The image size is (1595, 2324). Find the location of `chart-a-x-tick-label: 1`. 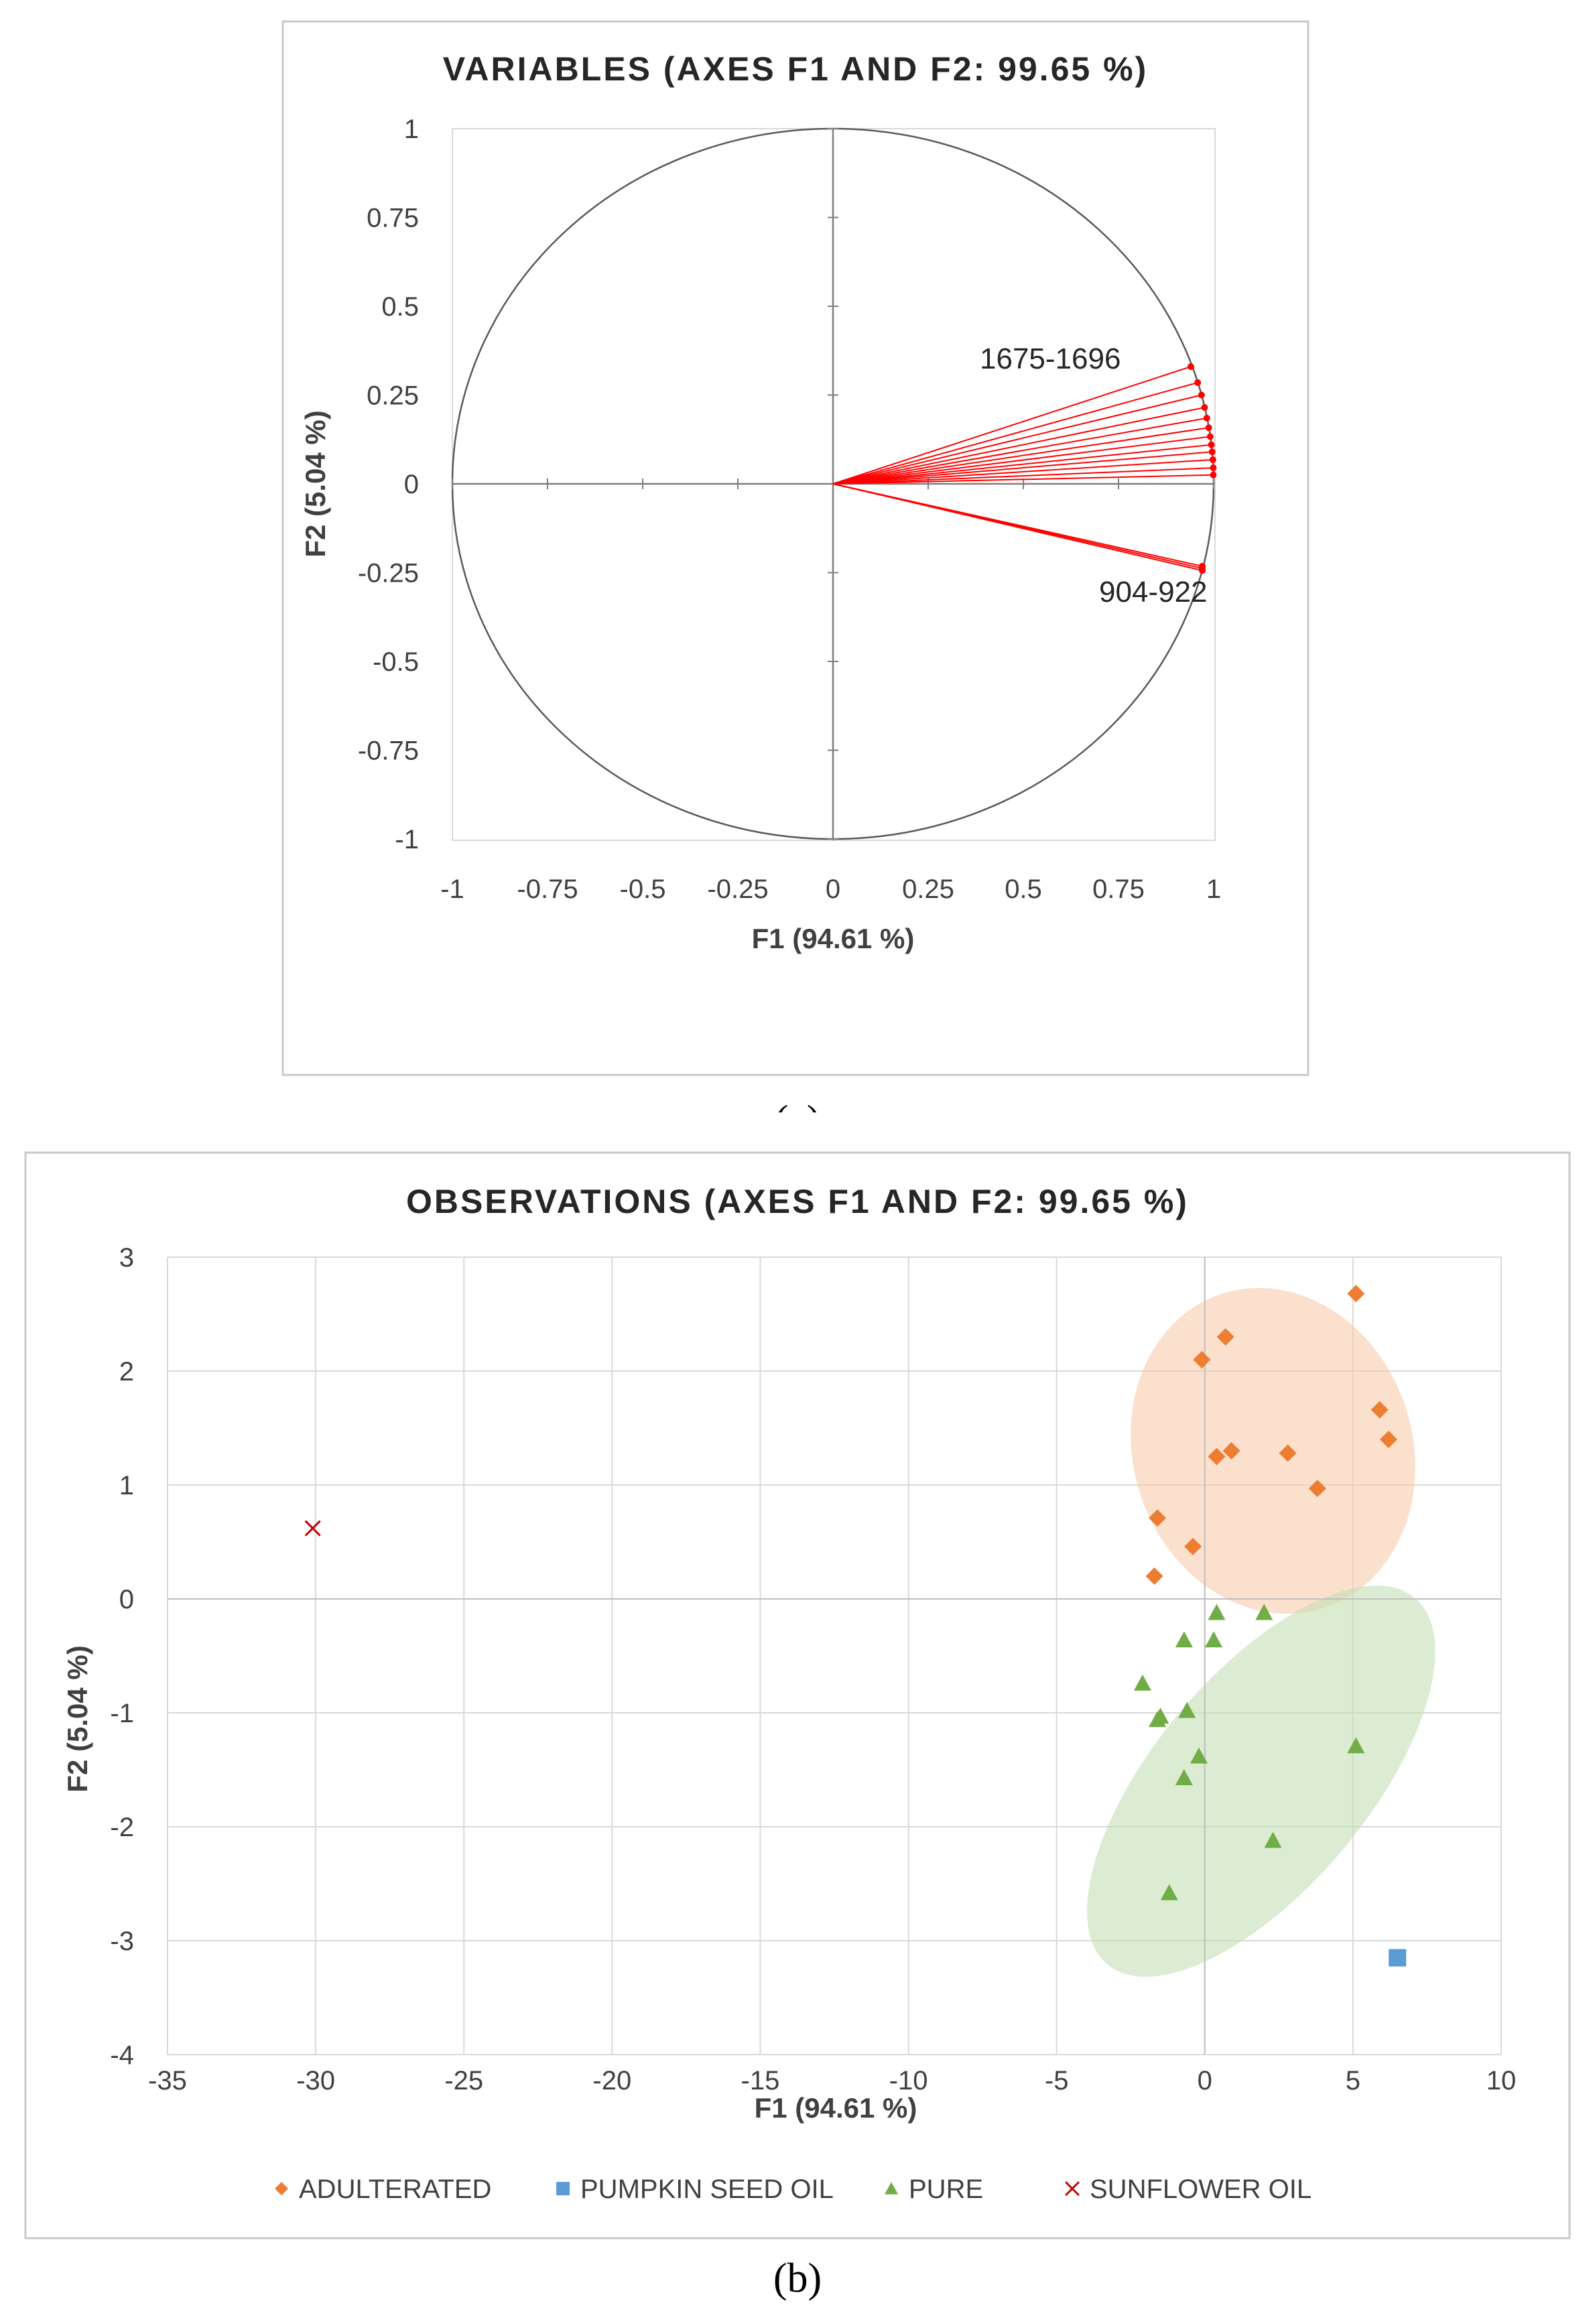

chart-a-x-tick-label: 1 is located at coordinates (1213, 889).